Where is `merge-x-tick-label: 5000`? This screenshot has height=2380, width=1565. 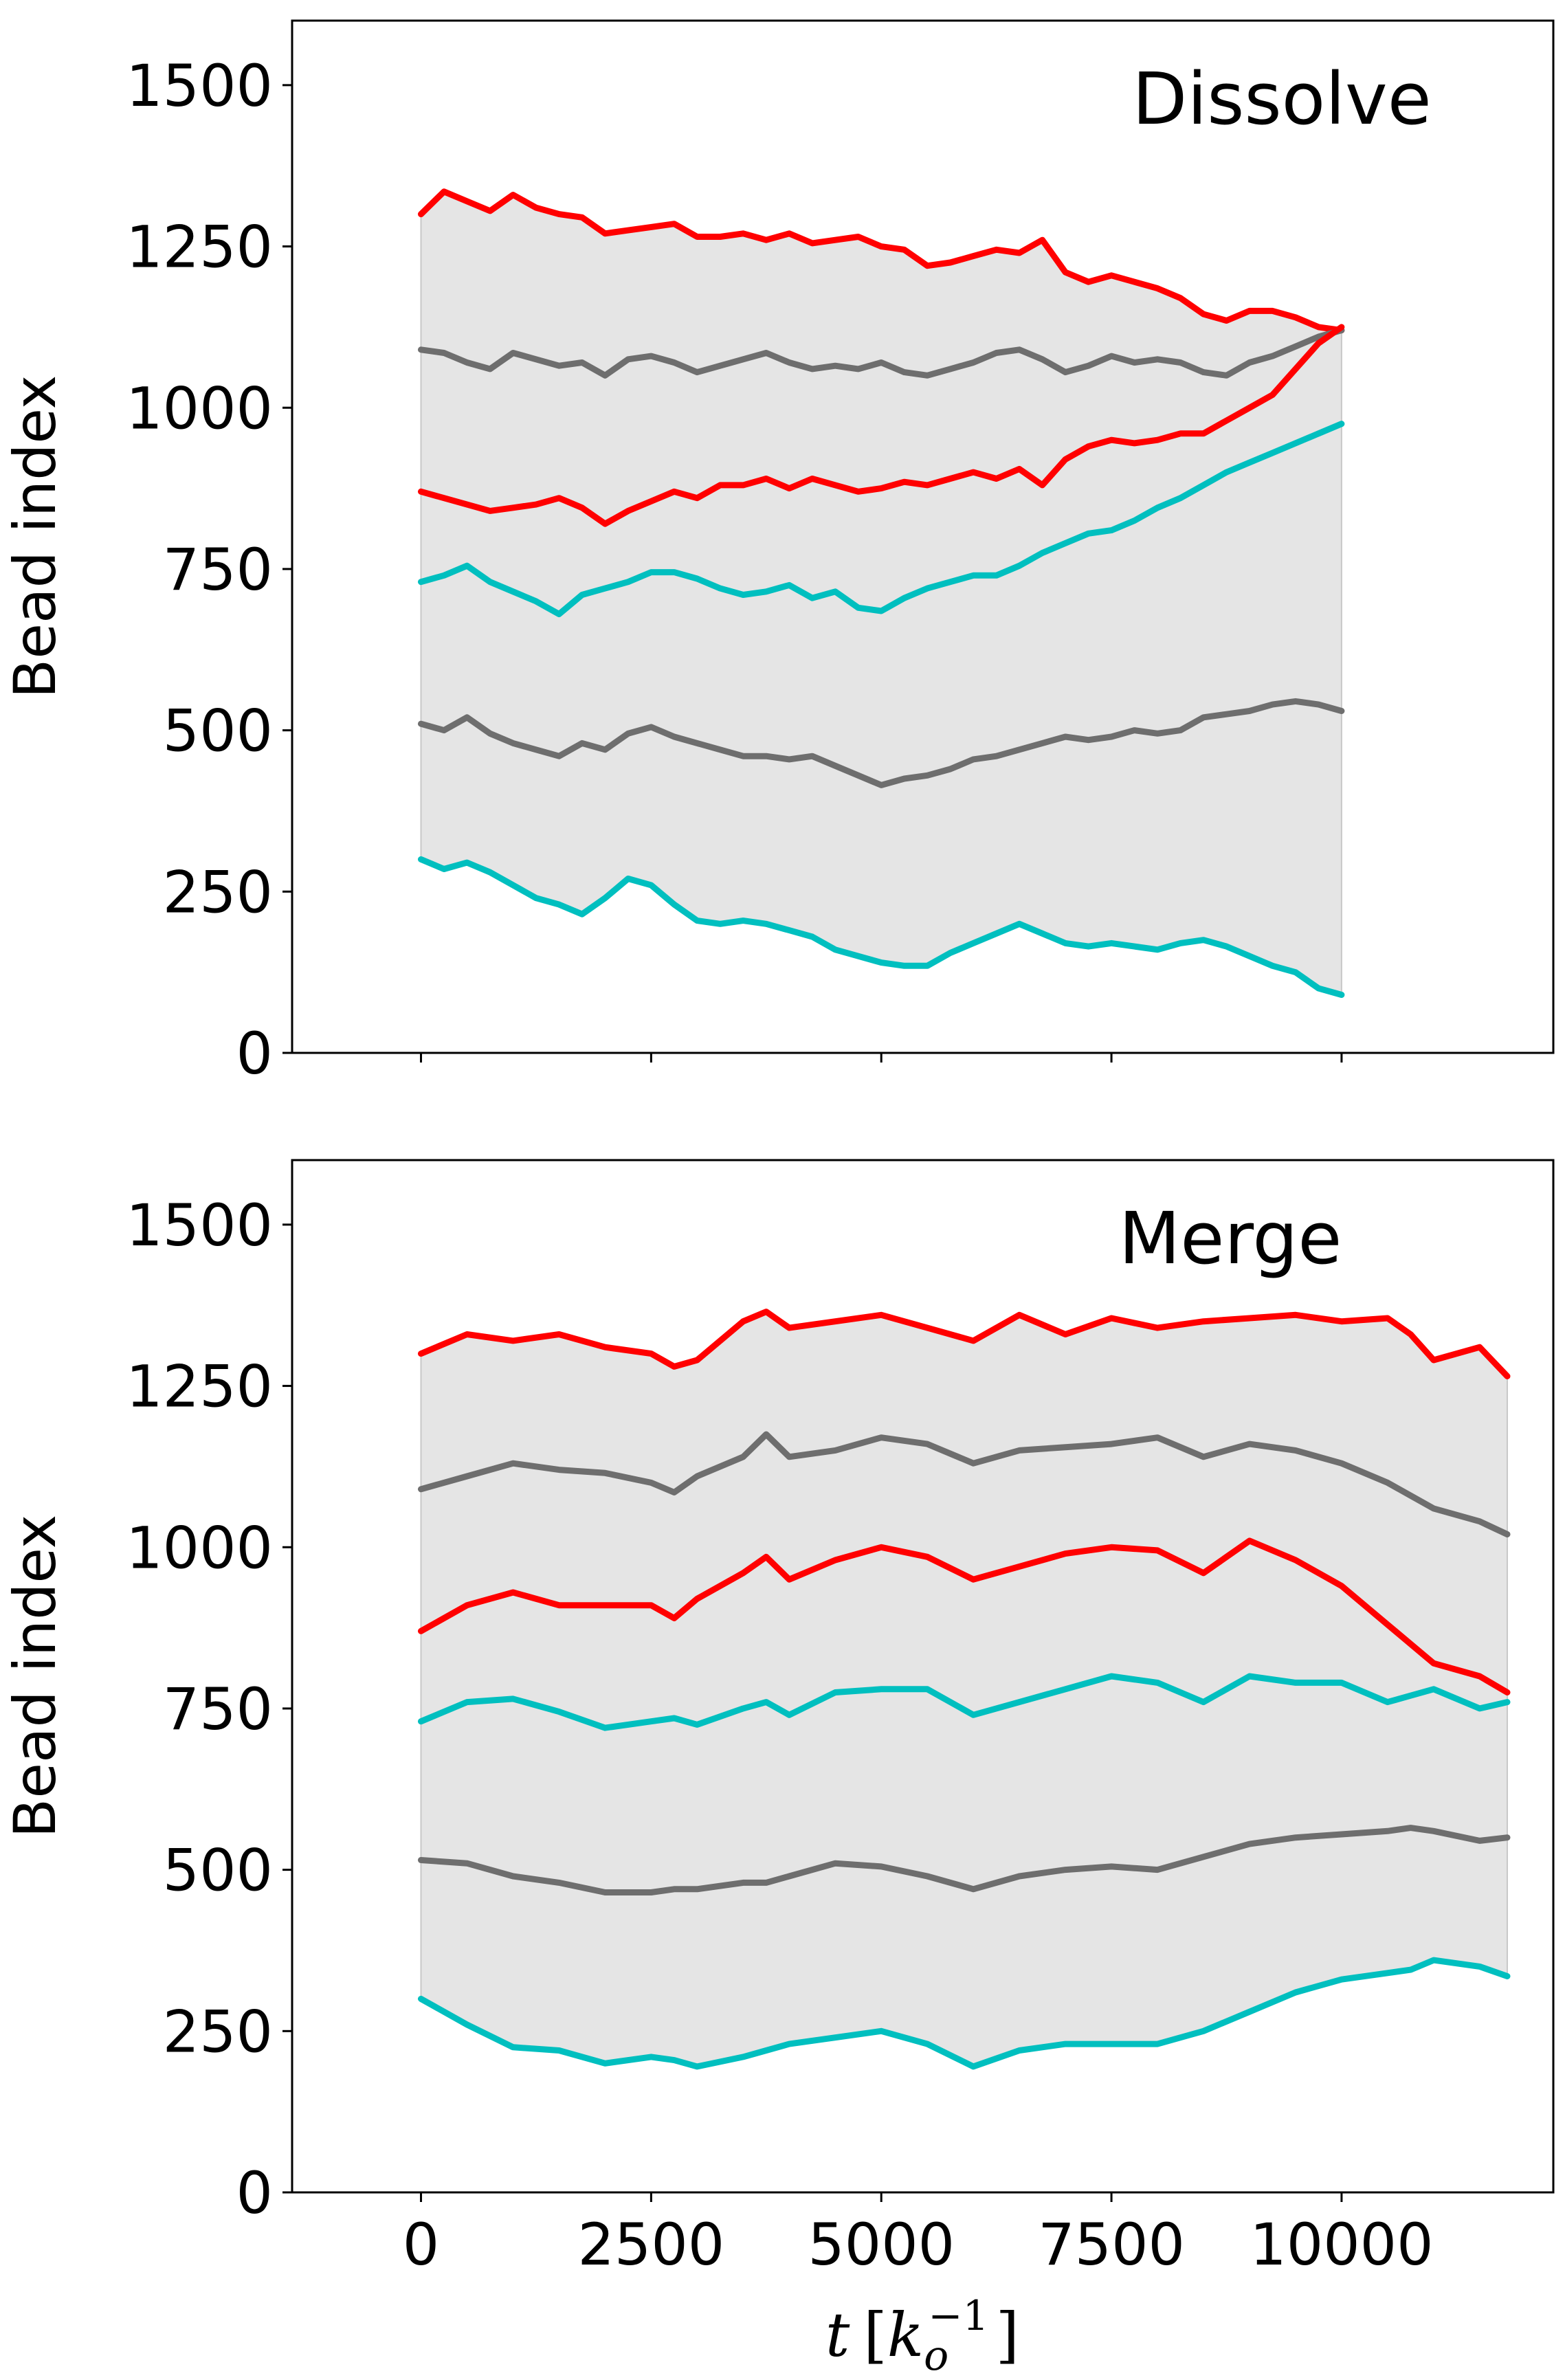 merge-x-tick-label: 5000 is located at coordinates (881, 2244).